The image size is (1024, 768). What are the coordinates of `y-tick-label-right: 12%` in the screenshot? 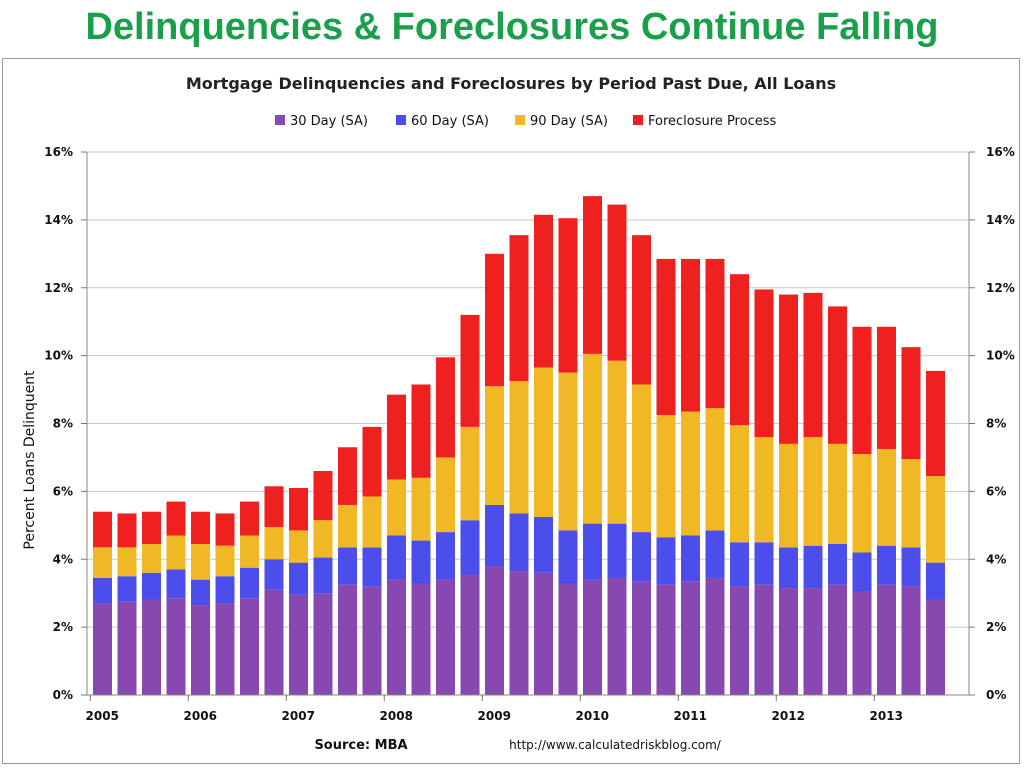 It's located at (1000, 288).